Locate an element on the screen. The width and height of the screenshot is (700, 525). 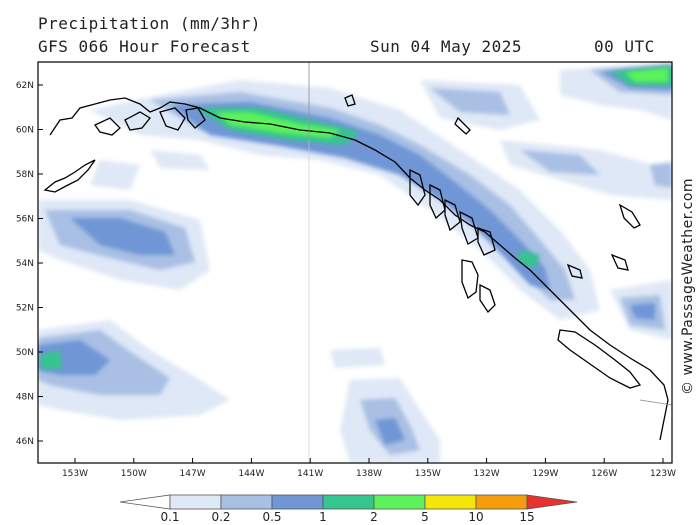
svg-text: © www.PassageWeather.com is located at coordinates (688, 286).